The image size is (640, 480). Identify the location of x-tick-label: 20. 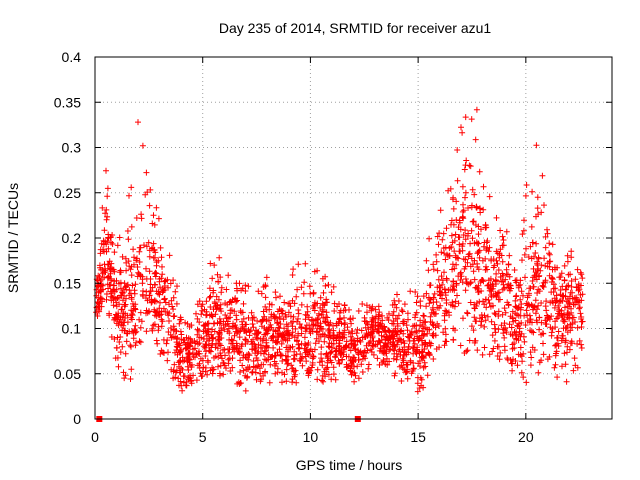
(526, 437).